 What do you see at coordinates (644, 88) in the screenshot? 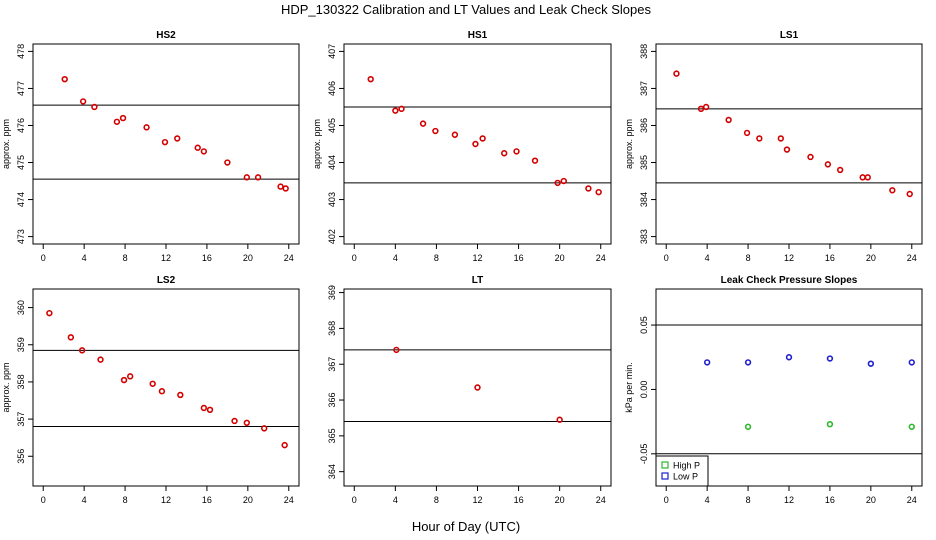
I see `y-tick-label: 387` at bounding box center [644, 88].